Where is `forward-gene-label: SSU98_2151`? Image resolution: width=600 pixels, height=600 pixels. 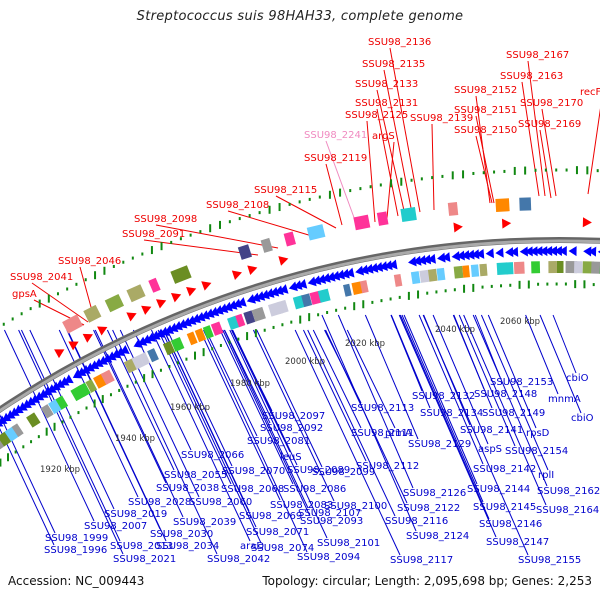
forward-gene-label: SSU98_2151 is located at coordinates (485, 110).